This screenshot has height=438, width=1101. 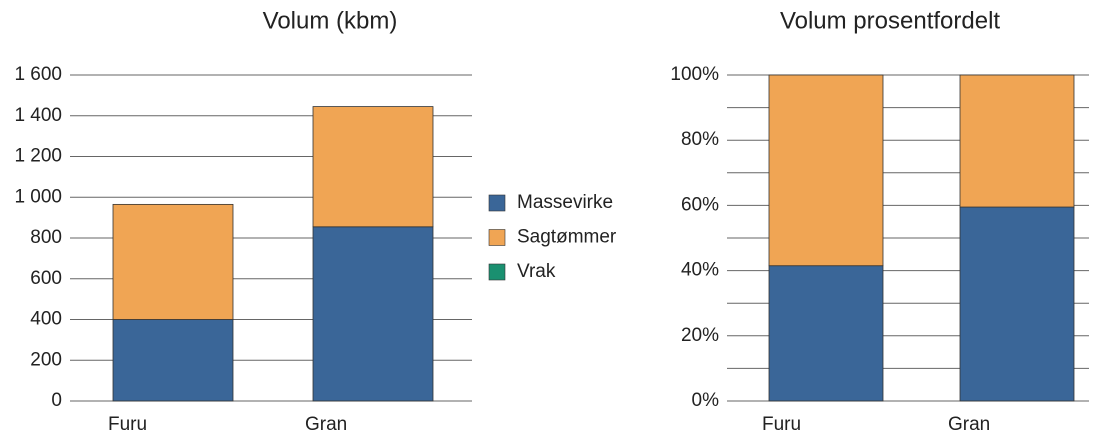 I want to click on legend-label: Sagtømmer, so click(x=567, y=237).